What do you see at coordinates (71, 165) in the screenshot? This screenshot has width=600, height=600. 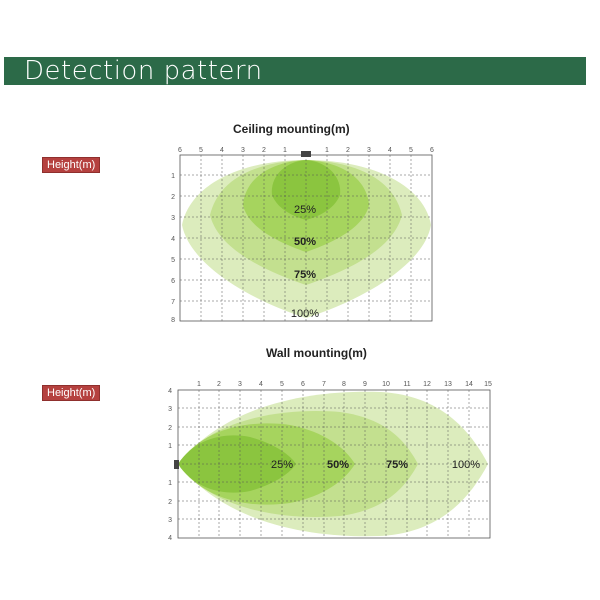 I see `ceiling-height-tag: Height(m)` at bounding box center [71, 165].